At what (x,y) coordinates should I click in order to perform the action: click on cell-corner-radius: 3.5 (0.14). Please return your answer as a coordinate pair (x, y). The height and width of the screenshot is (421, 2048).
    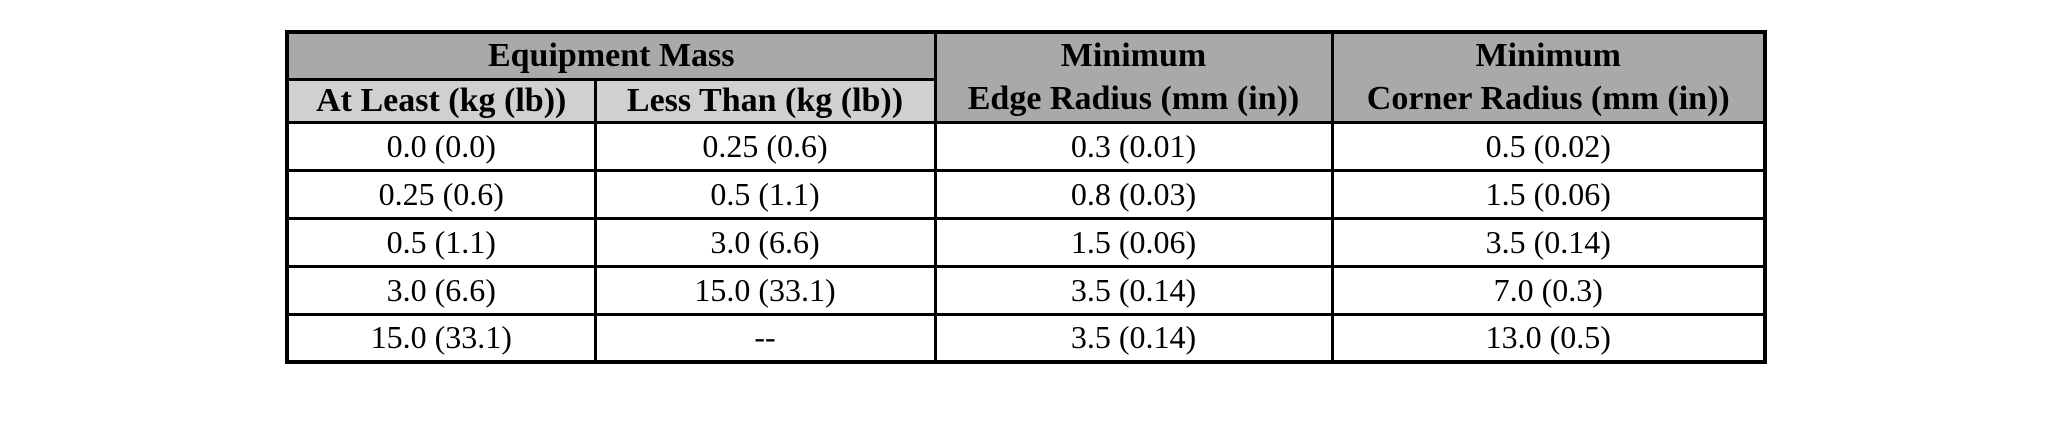
    Looking at the image, I should click on (1548, 242).